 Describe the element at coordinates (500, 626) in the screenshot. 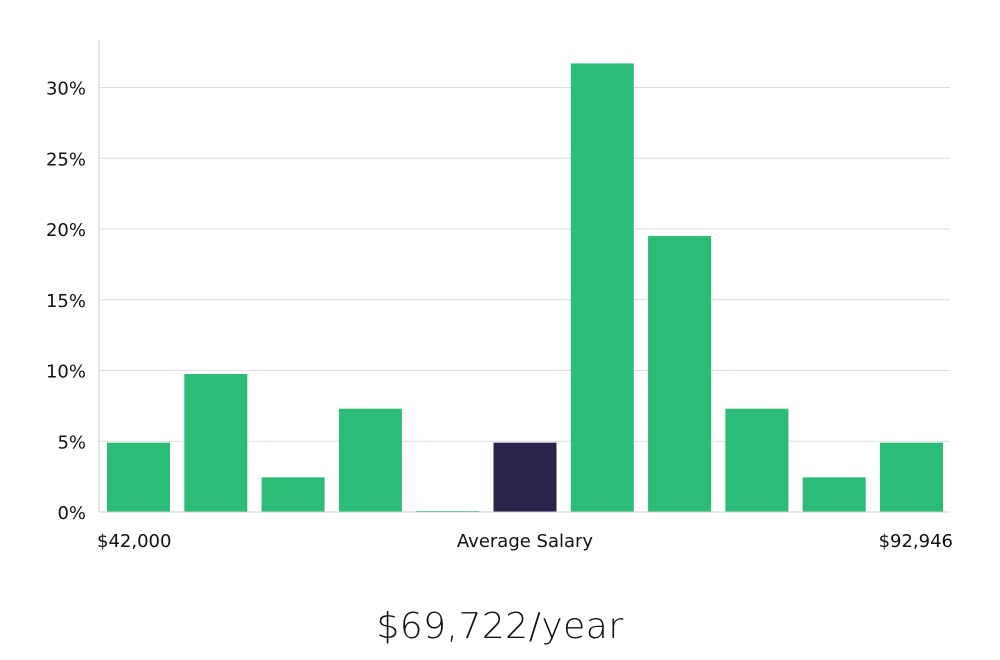

I see `average-salary-value: $69,722/year` at that location.